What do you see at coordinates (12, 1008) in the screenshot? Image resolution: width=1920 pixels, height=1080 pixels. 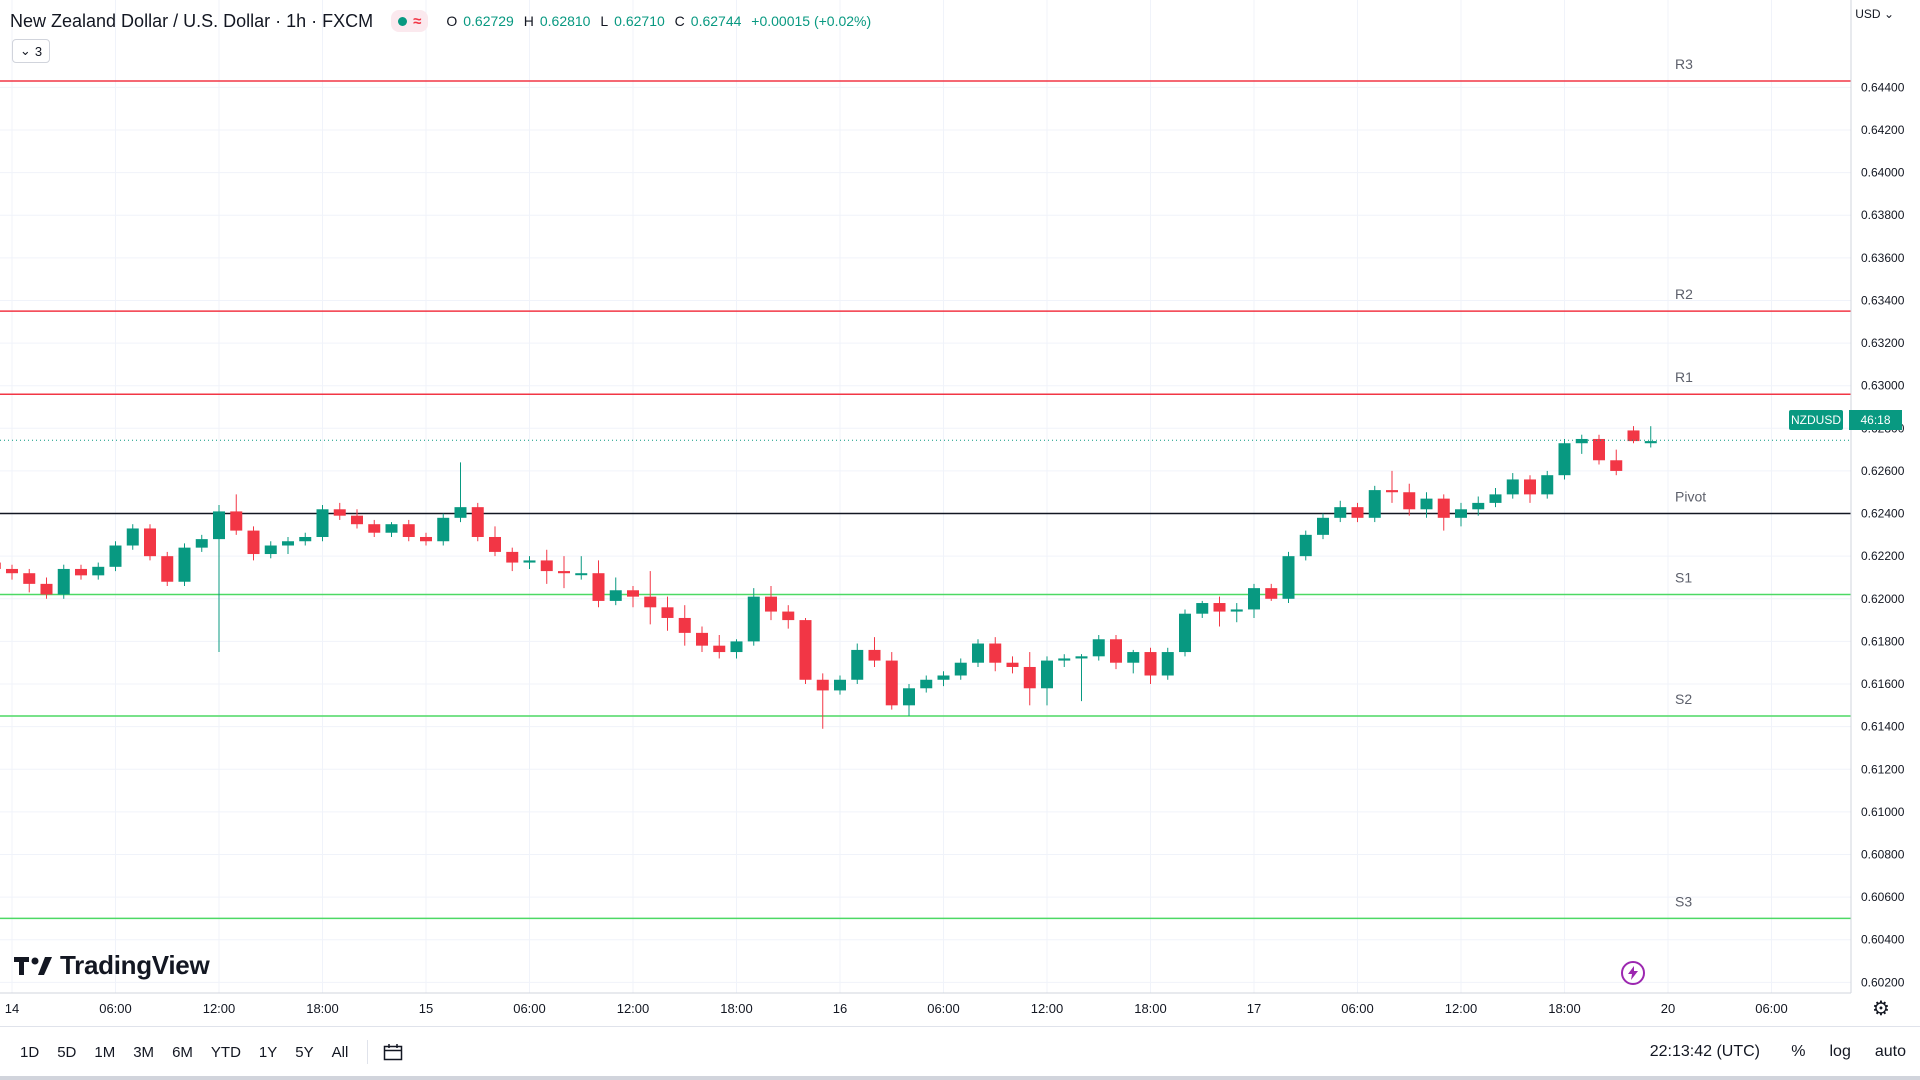 I see `time-tick-label: 14` at bounding box center [12, 1008].